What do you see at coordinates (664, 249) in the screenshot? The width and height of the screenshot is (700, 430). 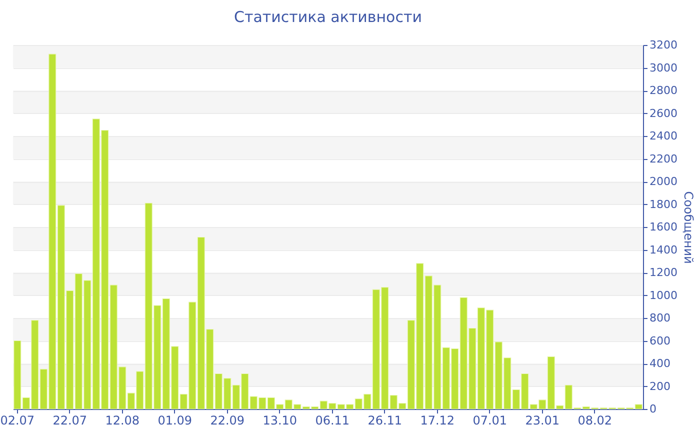 I see `y-tick-label: 1400` at bounding box center [664, 249].